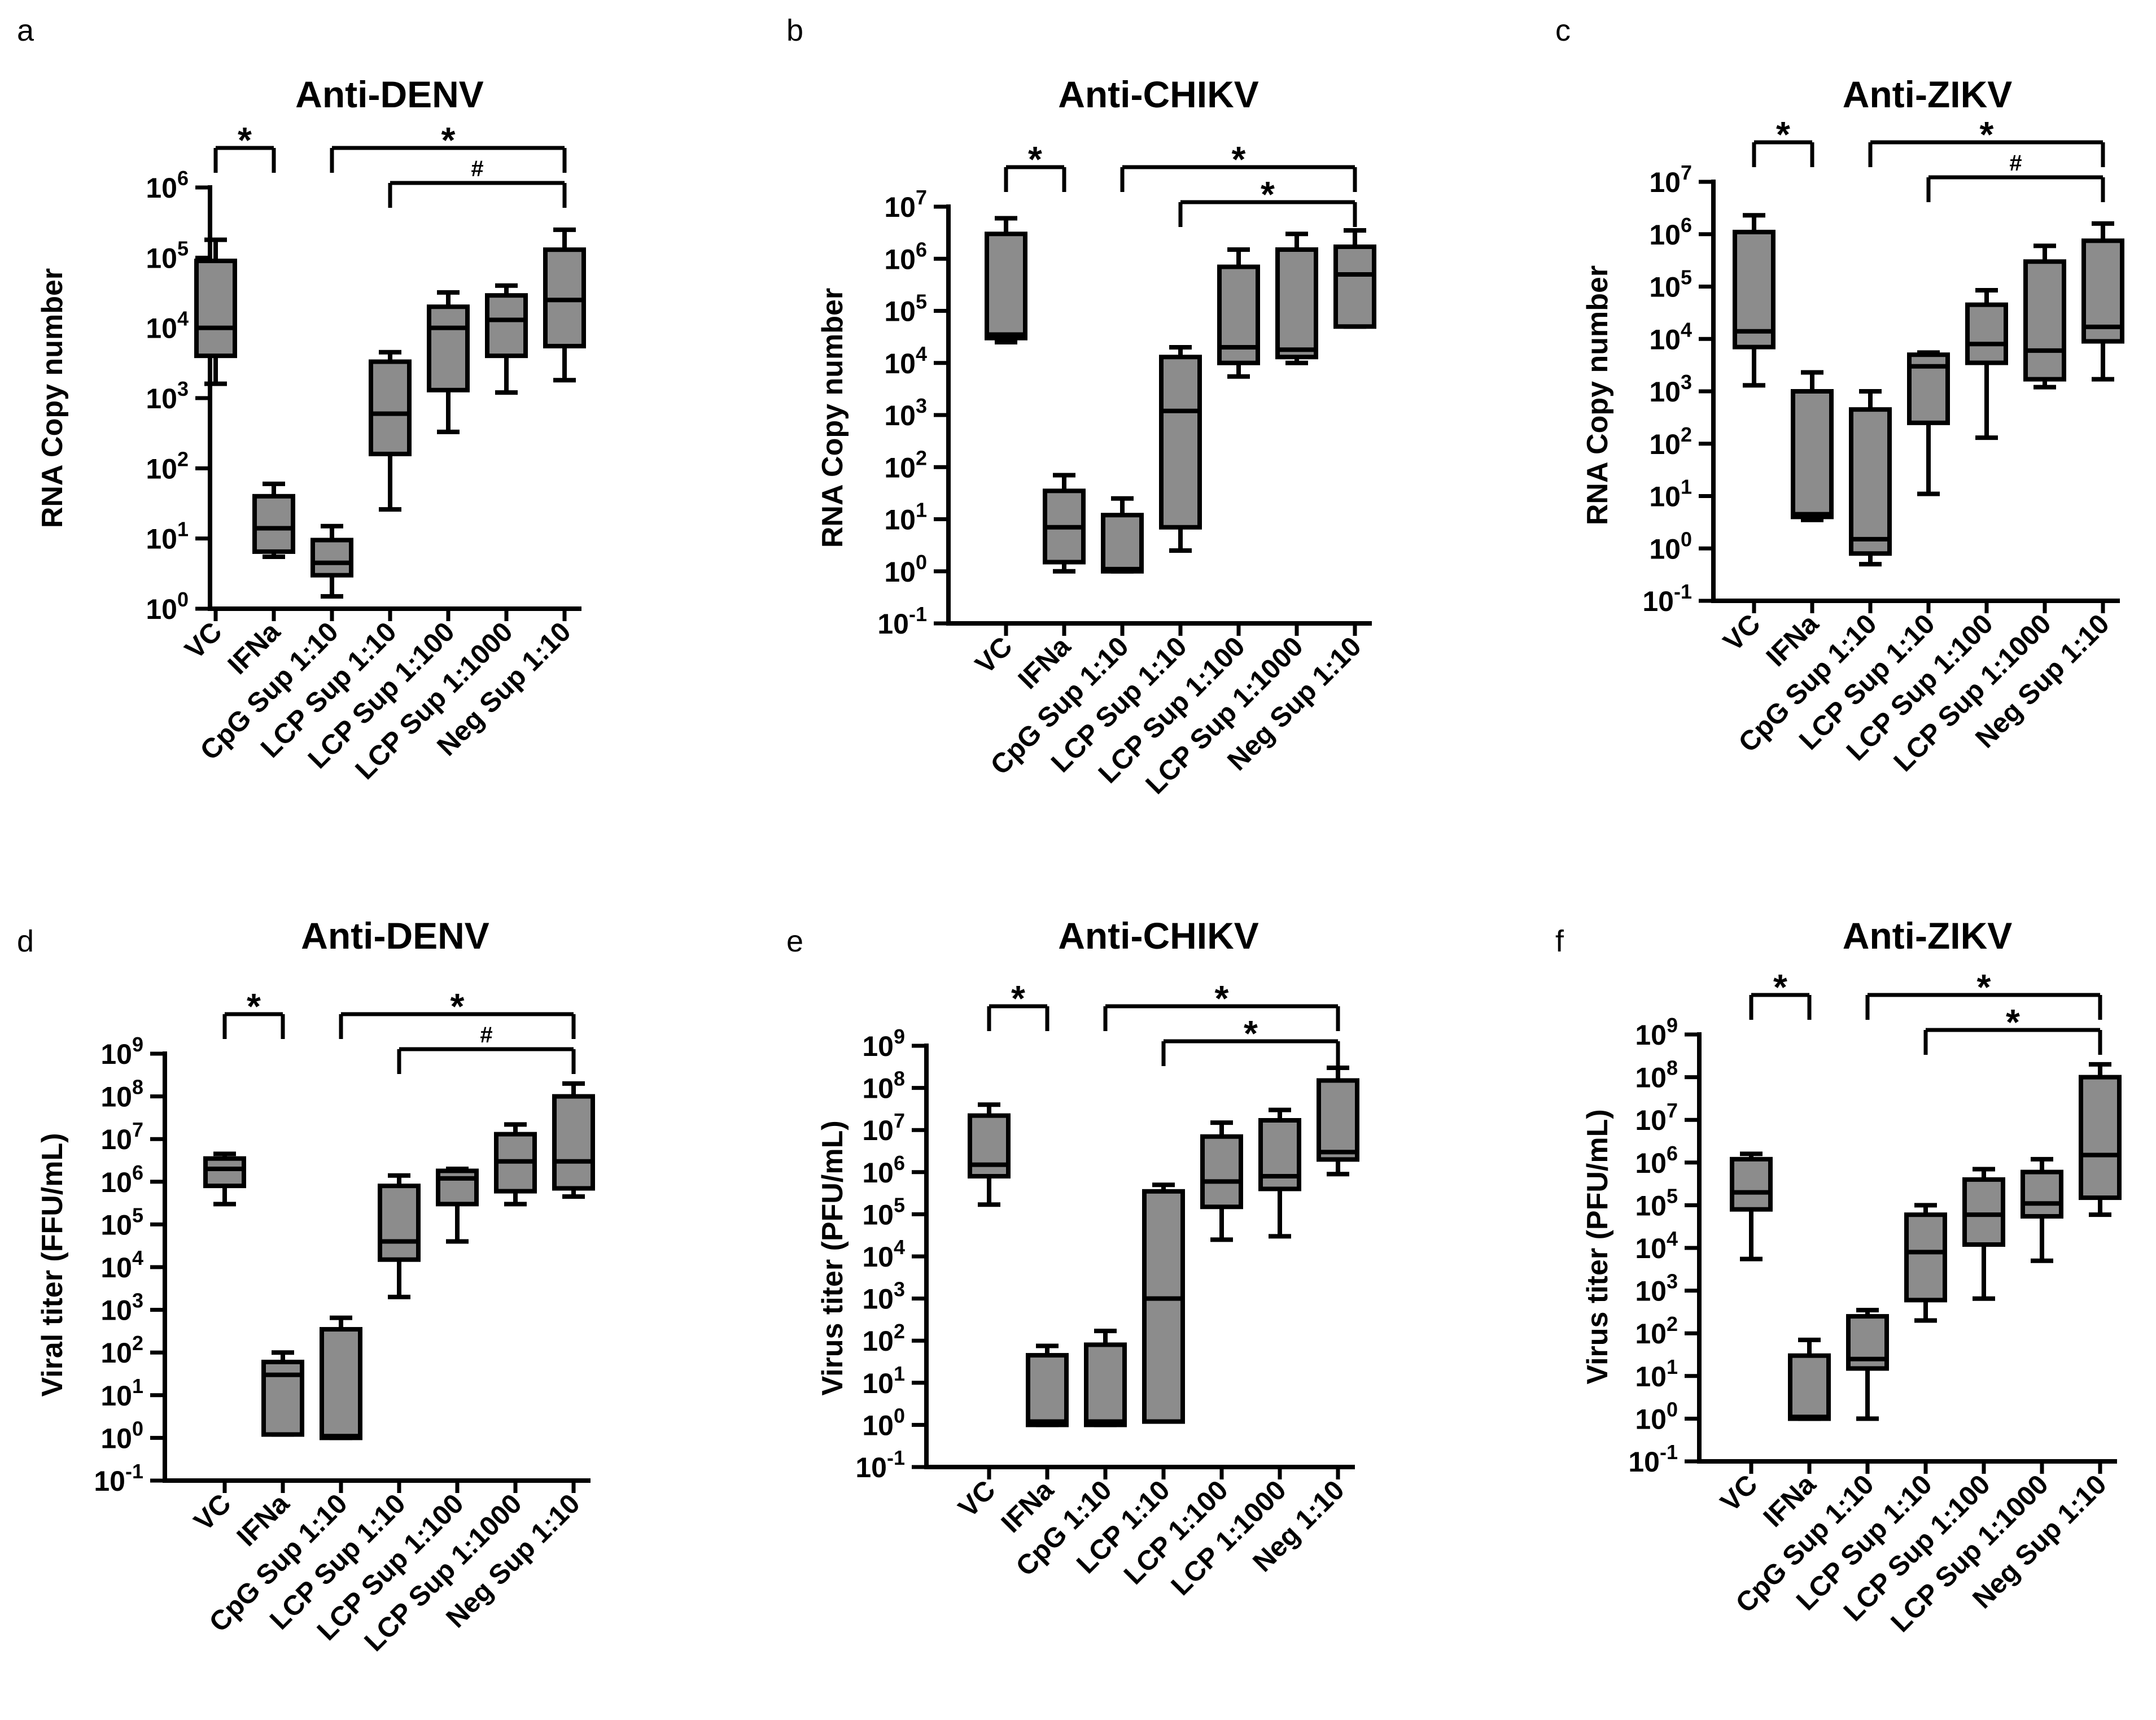  What do you see at coordinates (395, 936) in the screenshot?
I see `chart-title: Anti-DENV` at bounding box center [395, 936].